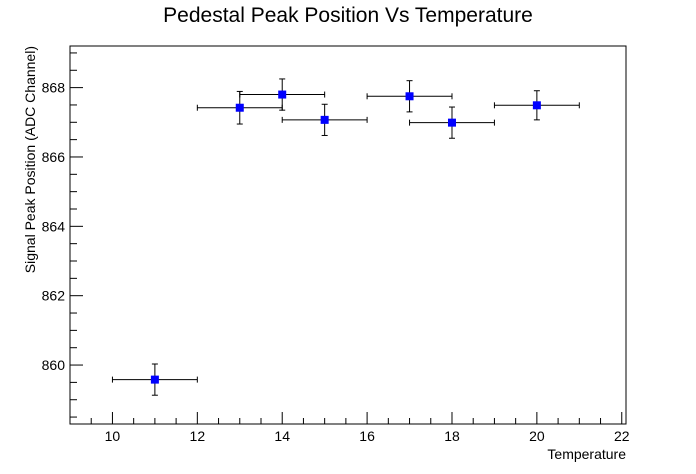 The image size is (696, 474). I want to click on x-tick-label: 12, so click(198, 436).